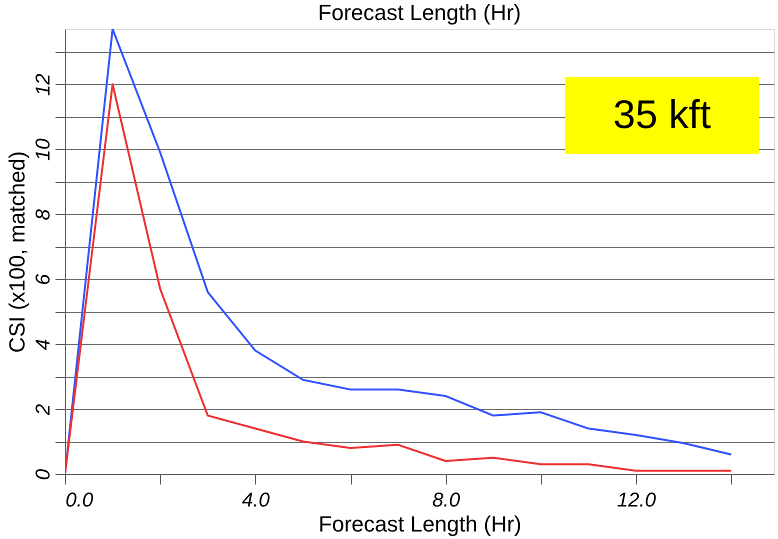  Describe the element at coordinates (43, 279) in the screenshot. I see `y-tick-label: 6` at that location.